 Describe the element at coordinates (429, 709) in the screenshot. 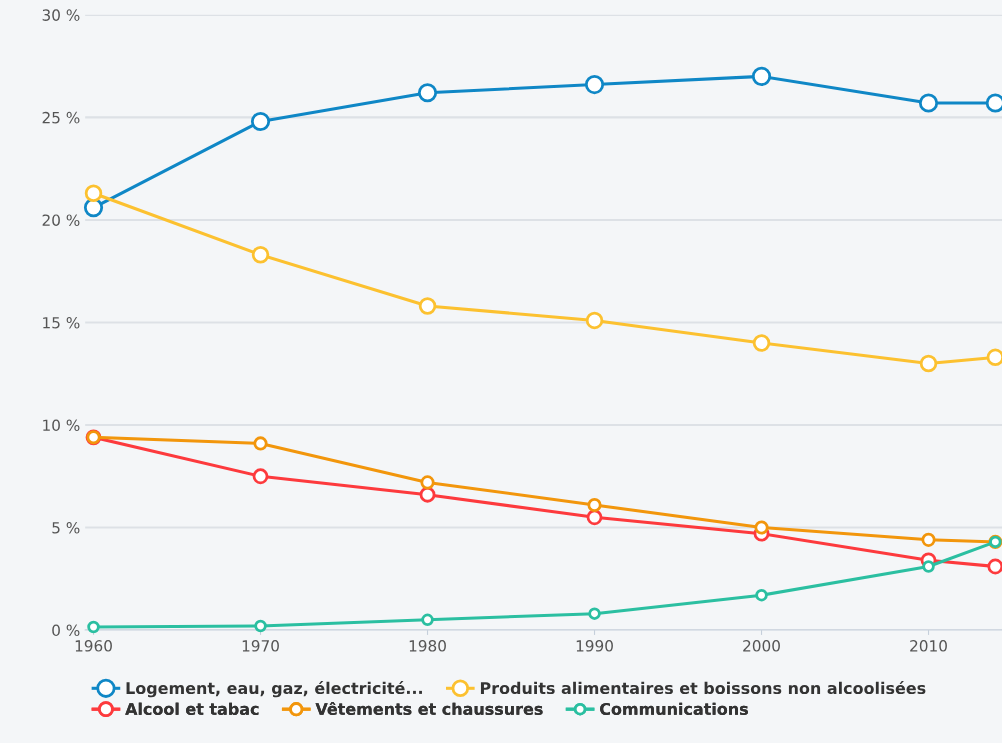

I see `legend-label: Vêtements et chaussures` at that location.